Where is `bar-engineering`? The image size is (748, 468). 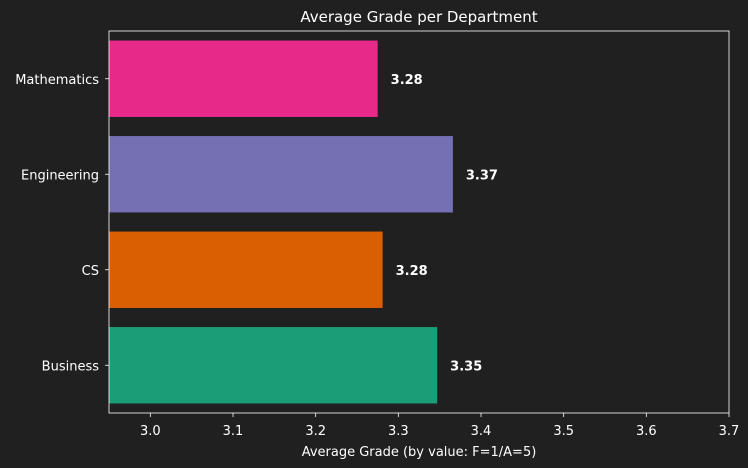
bar-engineering is located at coordinates (281, 174).